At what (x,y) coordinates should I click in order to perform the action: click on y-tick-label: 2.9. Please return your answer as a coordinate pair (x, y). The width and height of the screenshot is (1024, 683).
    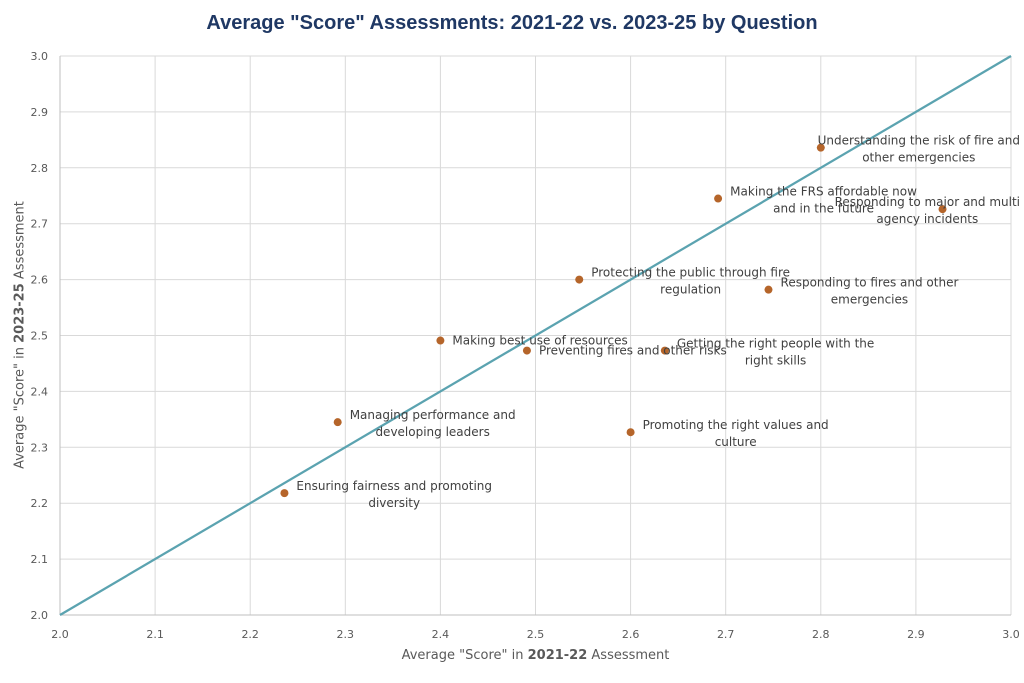
    Looking at the image, I should click on (40, 112).